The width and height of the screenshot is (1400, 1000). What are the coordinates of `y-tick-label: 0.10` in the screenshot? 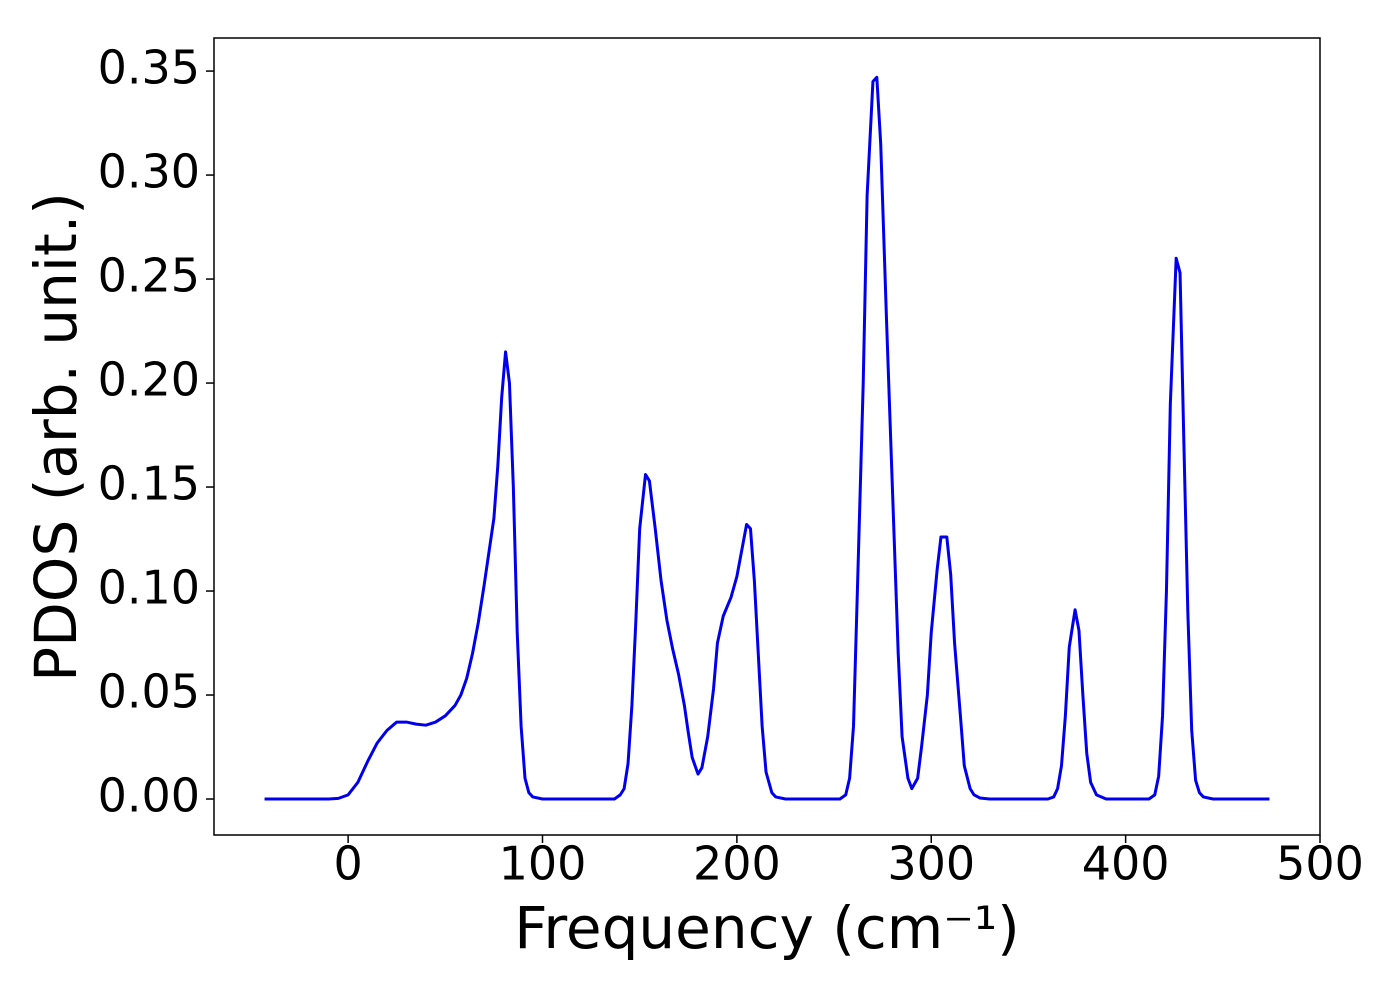 It's located at (149, 588).